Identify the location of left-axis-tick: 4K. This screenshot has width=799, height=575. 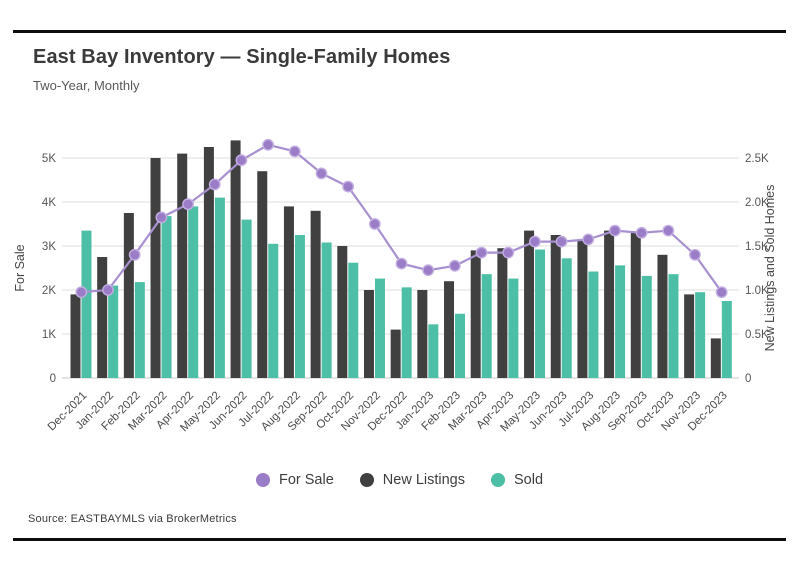
(49, 203).